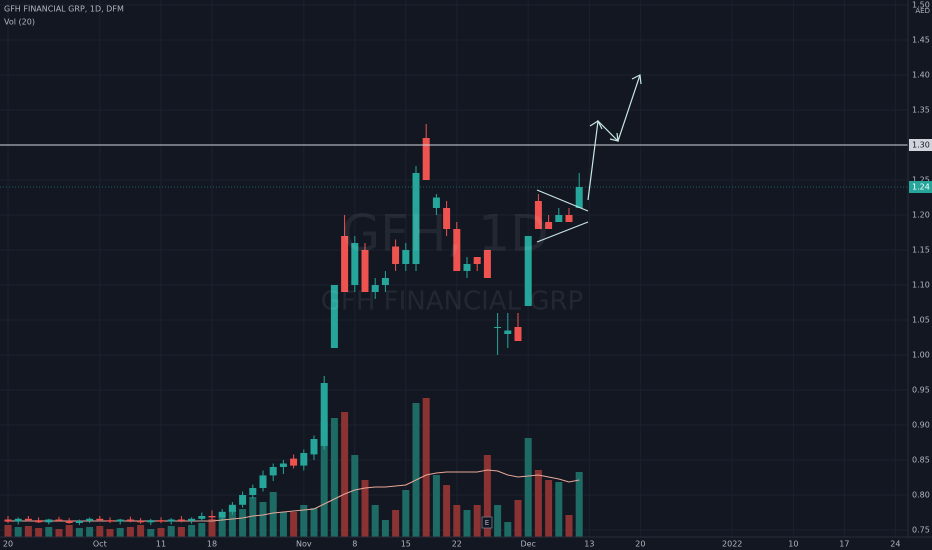 The image size is (932, 550). I want to click on triangle-line, so click(562, 200).